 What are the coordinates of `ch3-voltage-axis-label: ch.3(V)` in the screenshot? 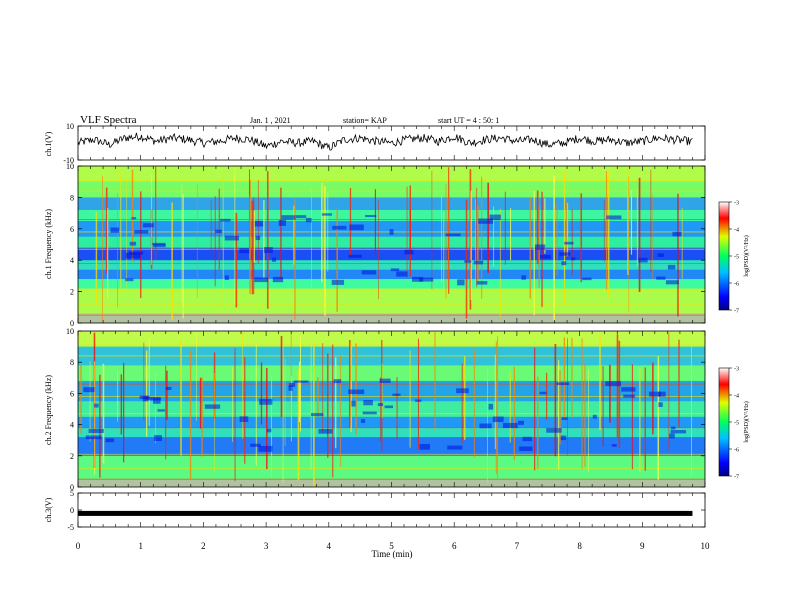 It's located at (48, 509).